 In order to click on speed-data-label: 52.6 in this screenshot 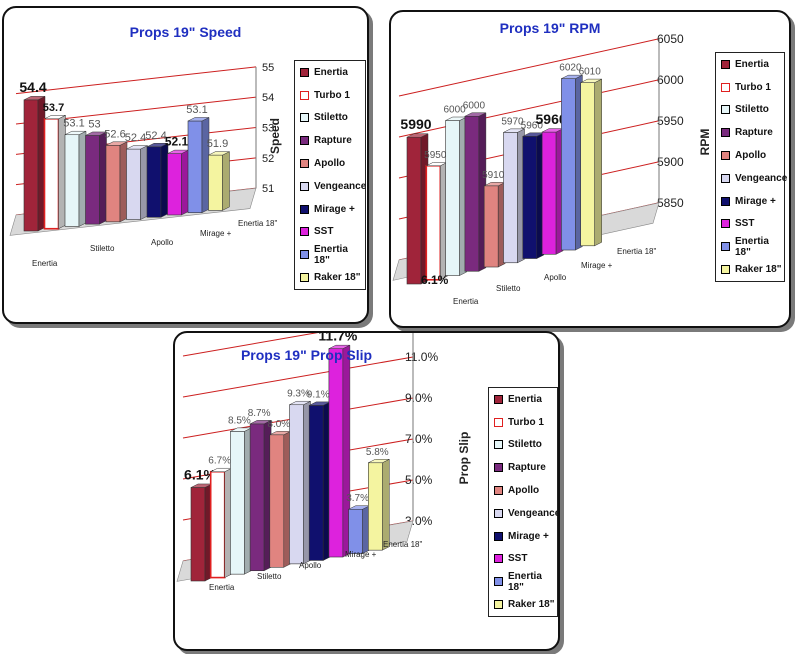, I will do `click(114, 134)`.